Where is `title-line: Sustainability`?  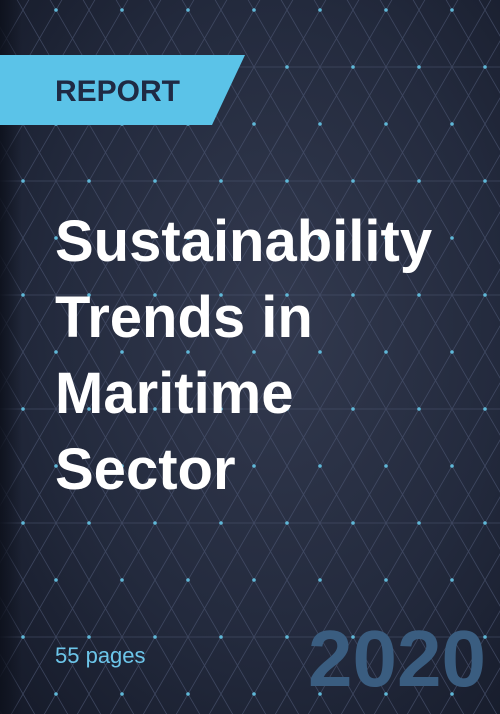
title-line: Sustainability is located at coordinates (243, 241).